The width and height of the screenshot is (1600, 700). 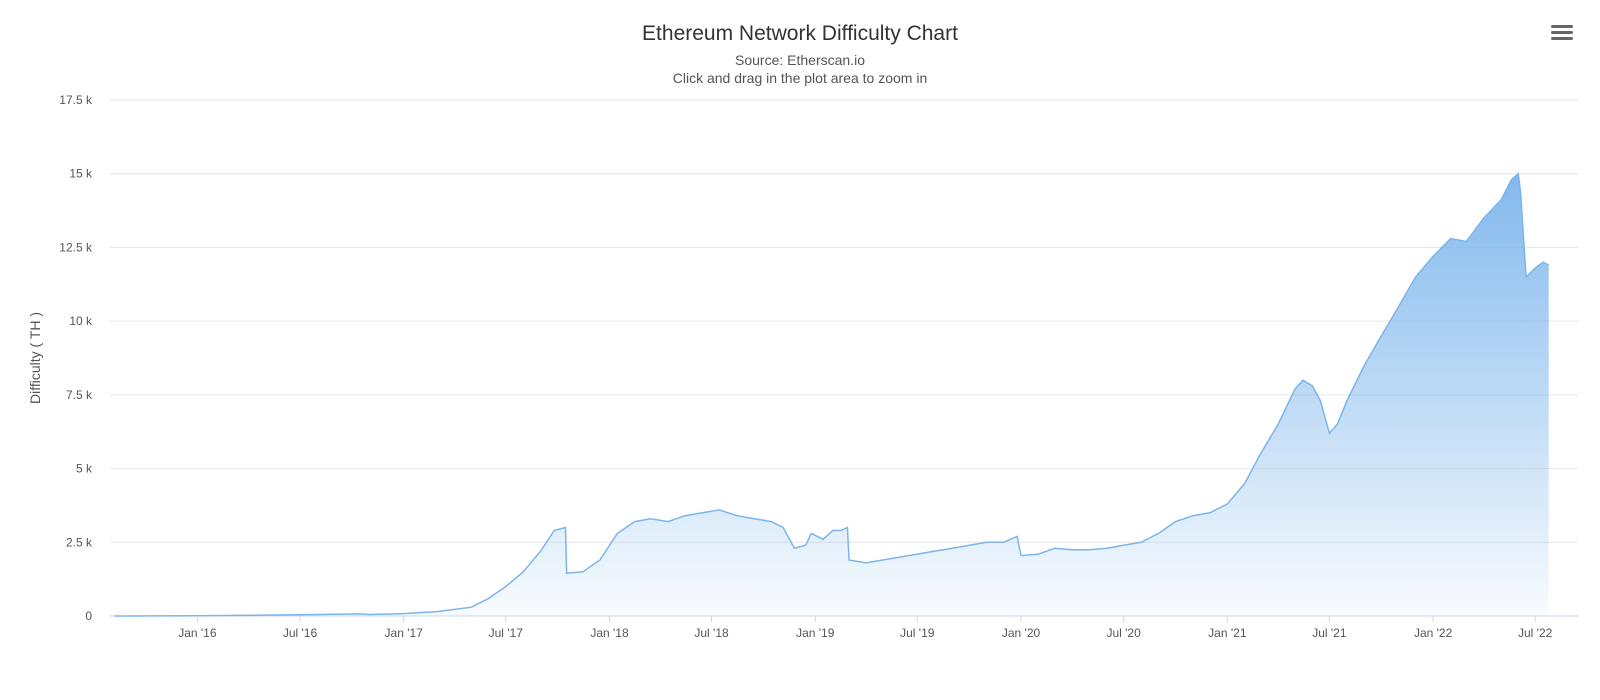 What do you see at coordinates (1227, 633) in the screenshot?
I see `x-tick-label: Jan '21` at bounding box center [1227, 633].